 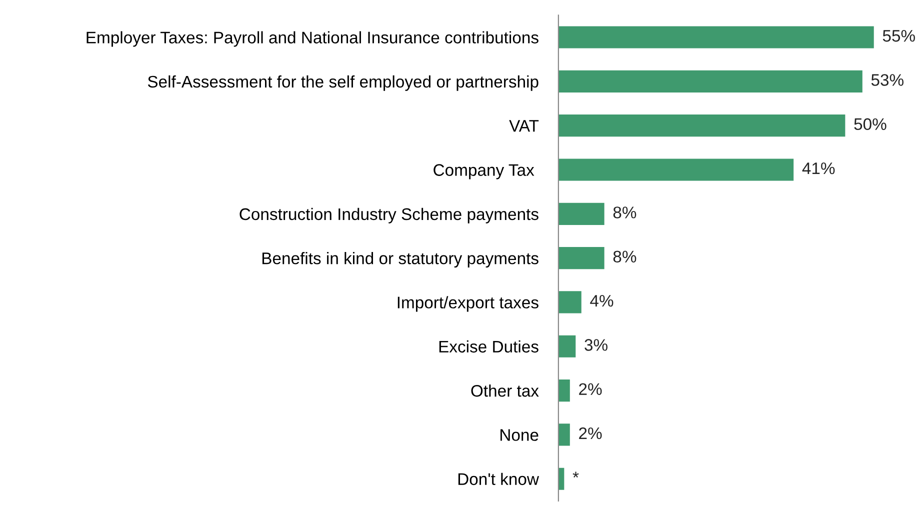 What do you see at coordinates (343, 83) in the screenshot?
I see `y-tick-label: Self-Assessment for the self employed or partnership` at bounding box center [343, 83].